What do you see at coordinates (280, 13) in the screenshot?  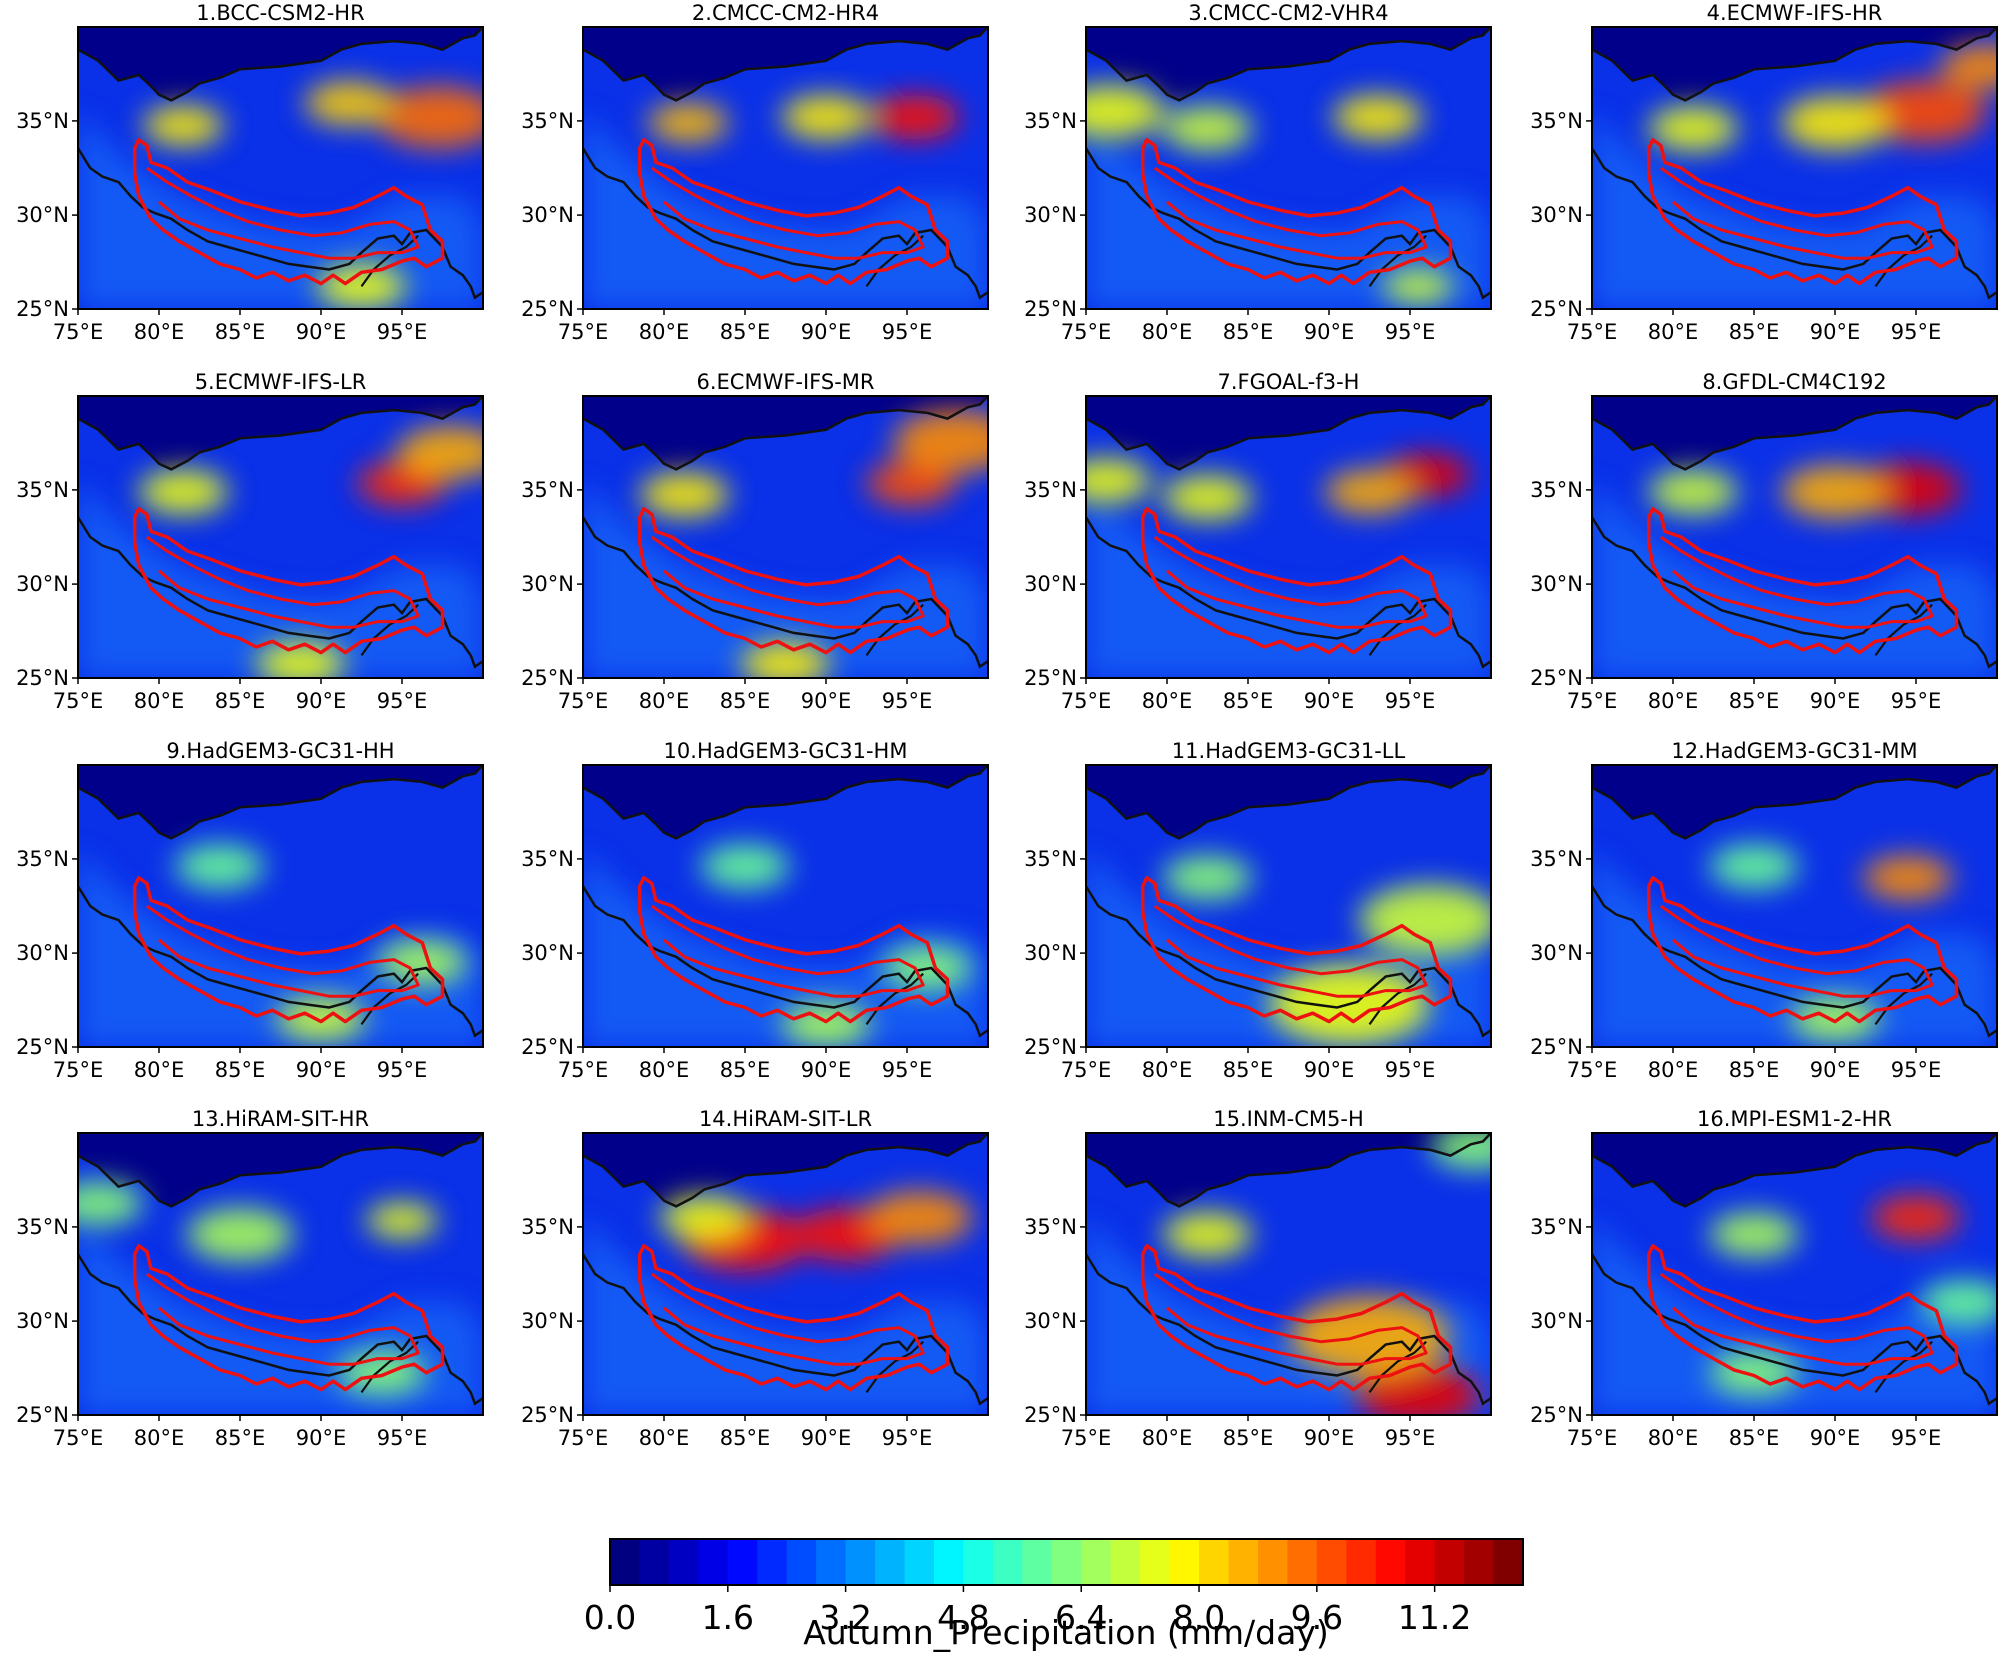 I see `panel-title: 1.BCC-CSM2-HR` at bounding box center [280, 13].